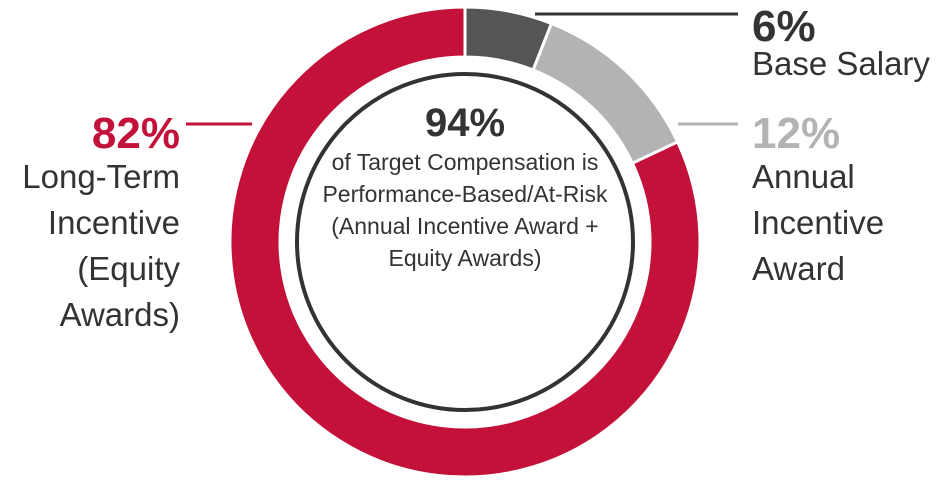 The width and height of the screenshot is (950, 488). What do you see at coordinates (101, 245) in the screenshot?
I see `long-term-incentive-name-text: Long-Term Incentive (Equity Awards)` at bounding box center [101, 245].